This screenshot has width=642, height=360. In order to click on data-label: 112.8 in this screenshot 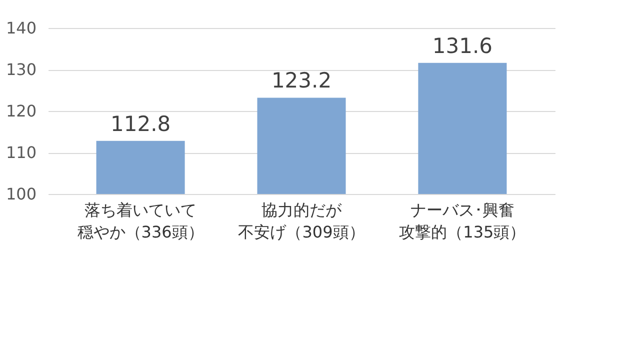, I will do `click(140, 124)`.